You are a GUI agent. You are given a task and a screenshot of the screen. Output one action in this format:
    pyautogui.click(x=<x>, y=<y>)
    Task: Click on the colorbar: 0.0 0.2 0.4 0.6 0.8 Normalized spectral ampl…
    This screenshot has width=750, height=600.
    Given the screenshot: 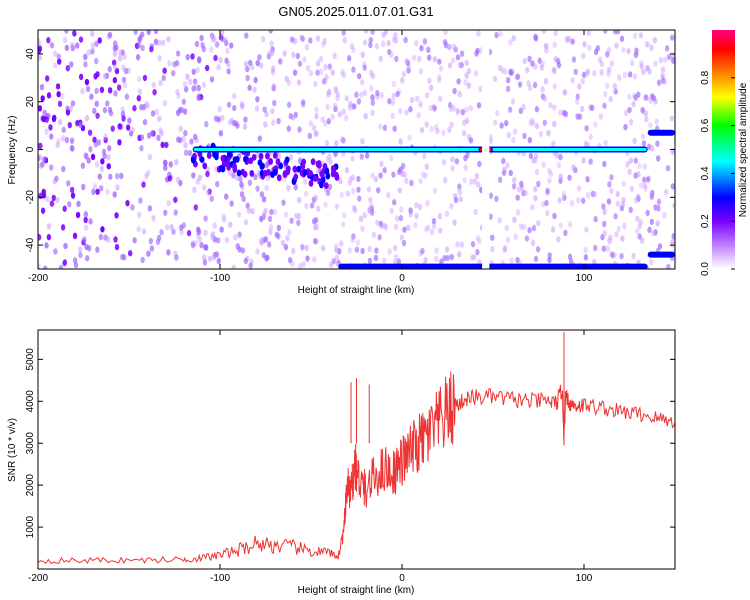 What is the action you would take?
    pyautogui.click(x=724, y=153)
    